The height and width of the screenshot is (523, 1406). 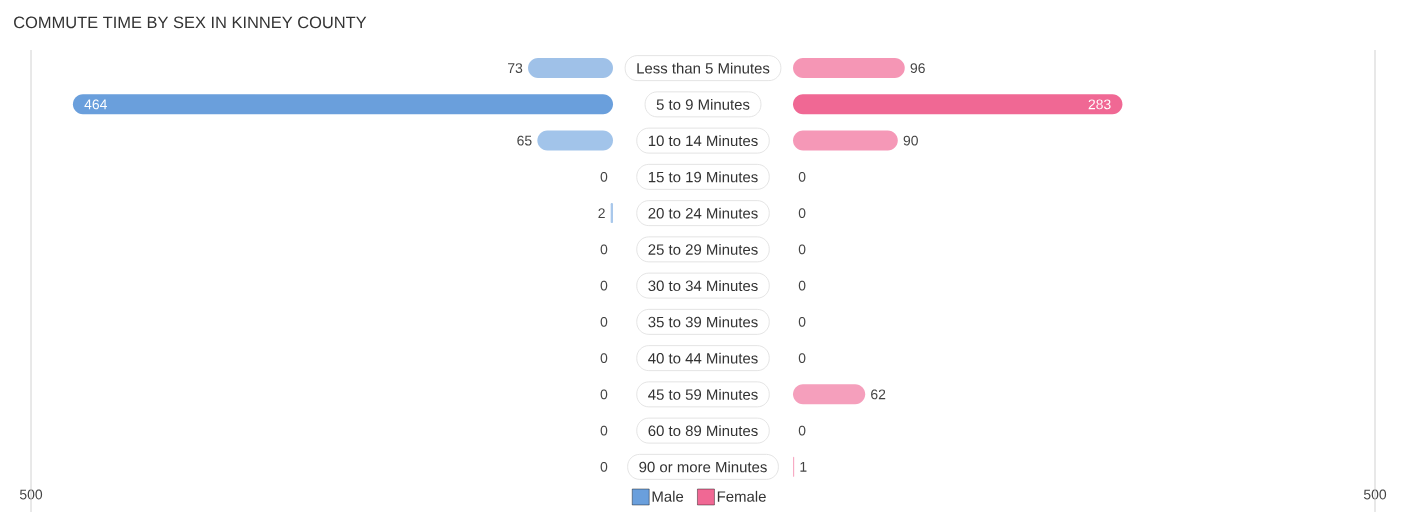 I want to click on data-label: 96, so click(x=917, y=68).